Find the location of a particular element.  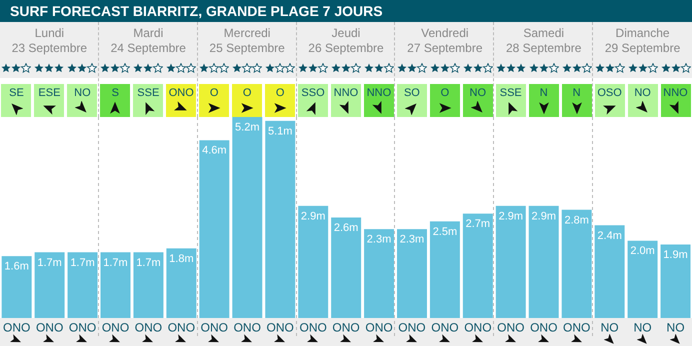

data-label: 2.8m is located at coordinates (576, 220).